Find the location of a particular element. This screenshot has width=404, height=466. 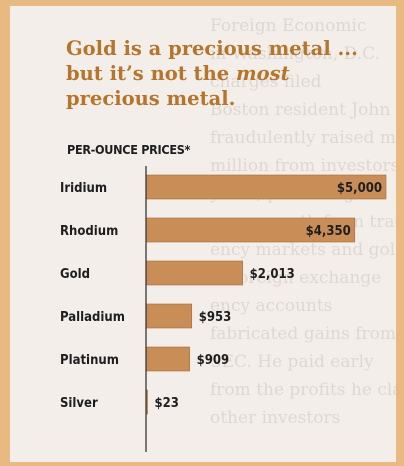

data-label: $23 is located at coordinates (167, 403).